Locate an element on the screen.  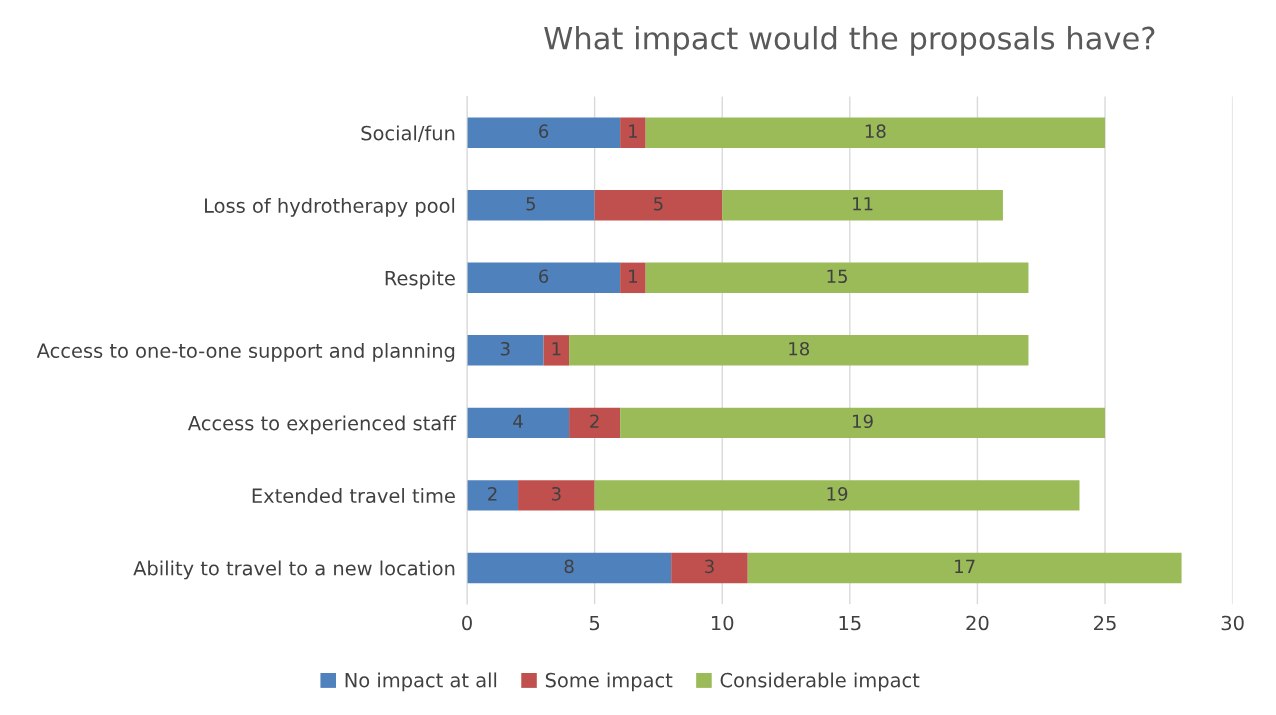
x-tick-label: 10 is located at coordinates (722, 623).